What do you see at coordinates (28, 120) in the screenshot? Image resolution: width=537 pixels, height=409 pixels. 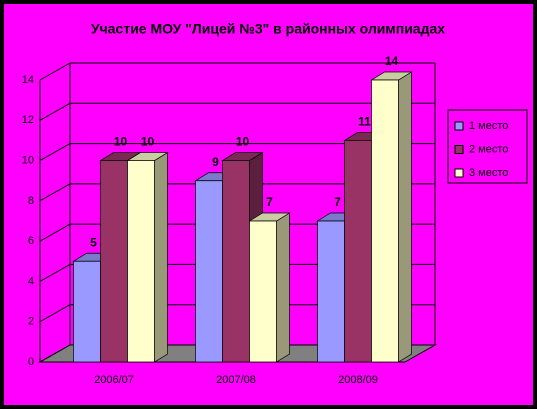 I see `y-tick-label: 12` at bounding box center [28, 120].